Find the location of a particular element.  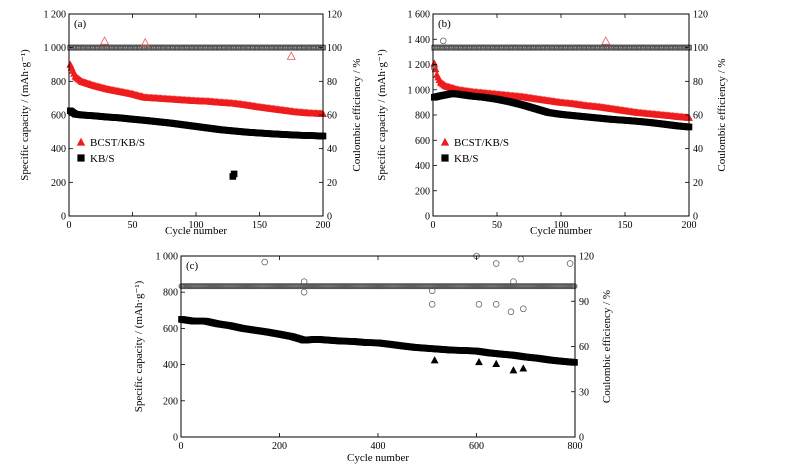

x-tick-label: 600 is located at coordinates (476, 446).